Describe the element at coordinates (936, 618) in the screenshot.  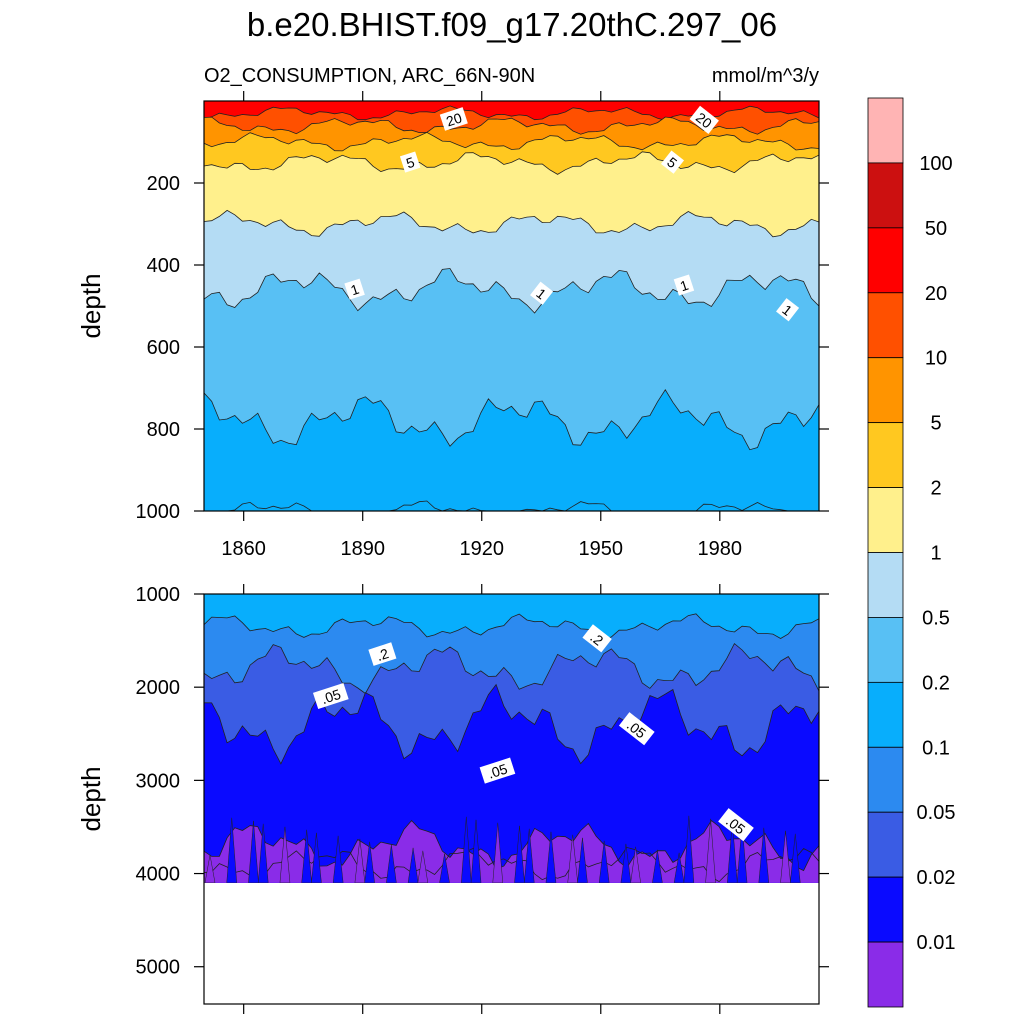
I see `colorbar-label: 0.5` at that location.